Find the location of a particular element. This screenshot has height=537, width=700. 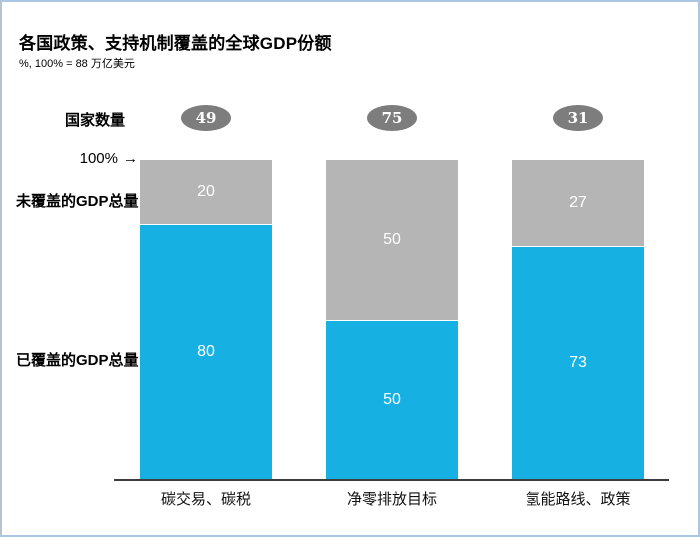

category-label: 净零排放目标 is located at coordinates (391, 499).